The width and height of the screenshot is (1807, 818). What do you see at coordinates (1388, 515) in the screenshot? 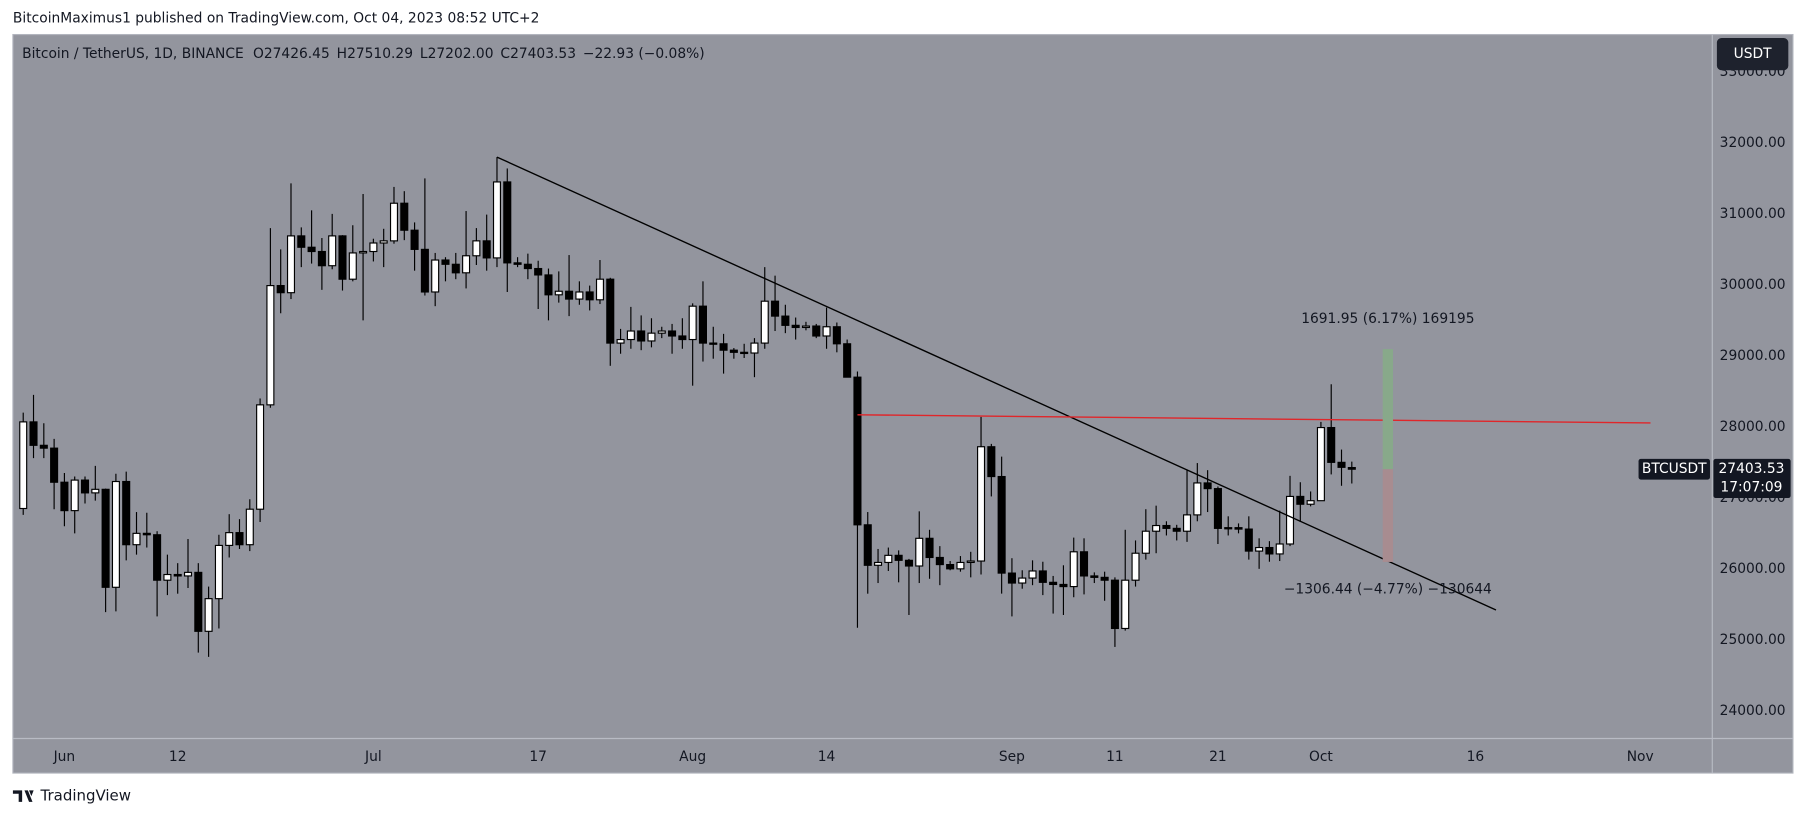
I see `stop-zone` at bounding box center [1388, 515].